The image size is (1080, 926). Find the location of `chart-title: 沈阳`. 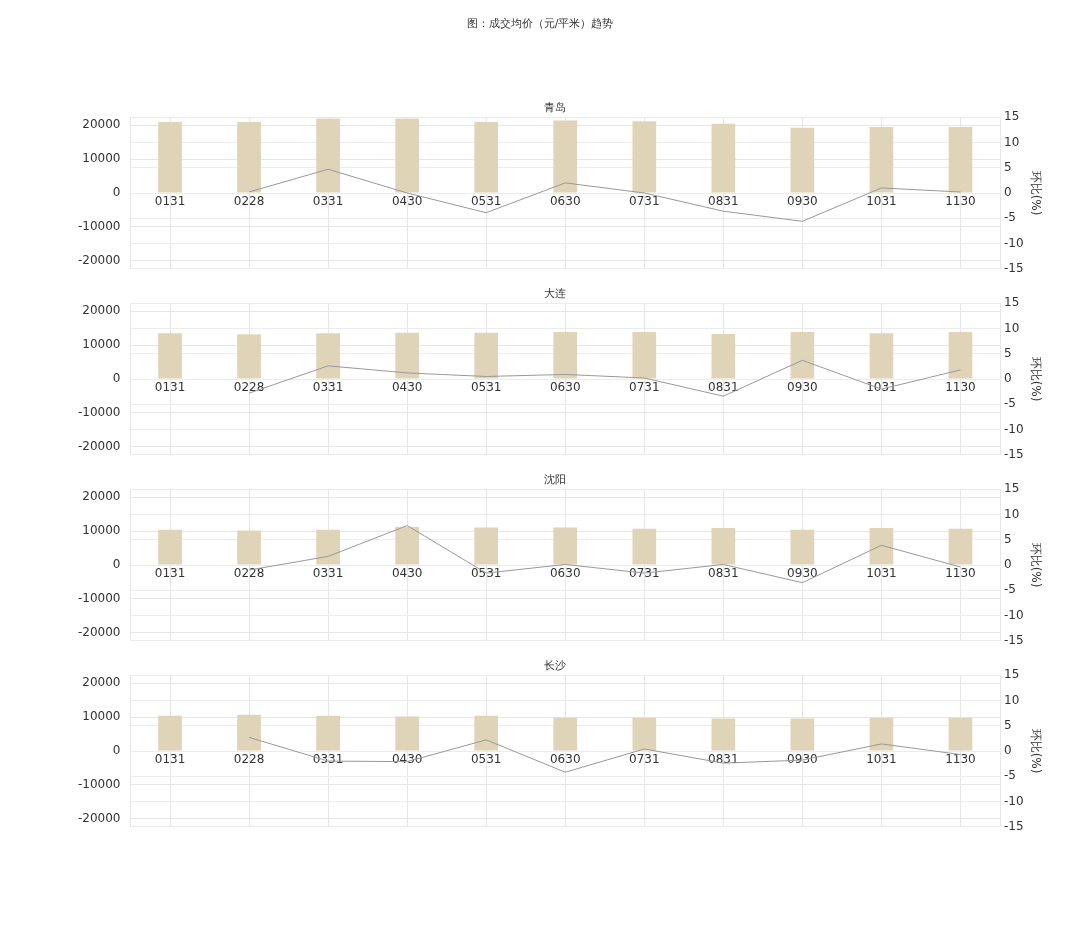

chart-title: 沈阳 is located at coordinates (555, 480).